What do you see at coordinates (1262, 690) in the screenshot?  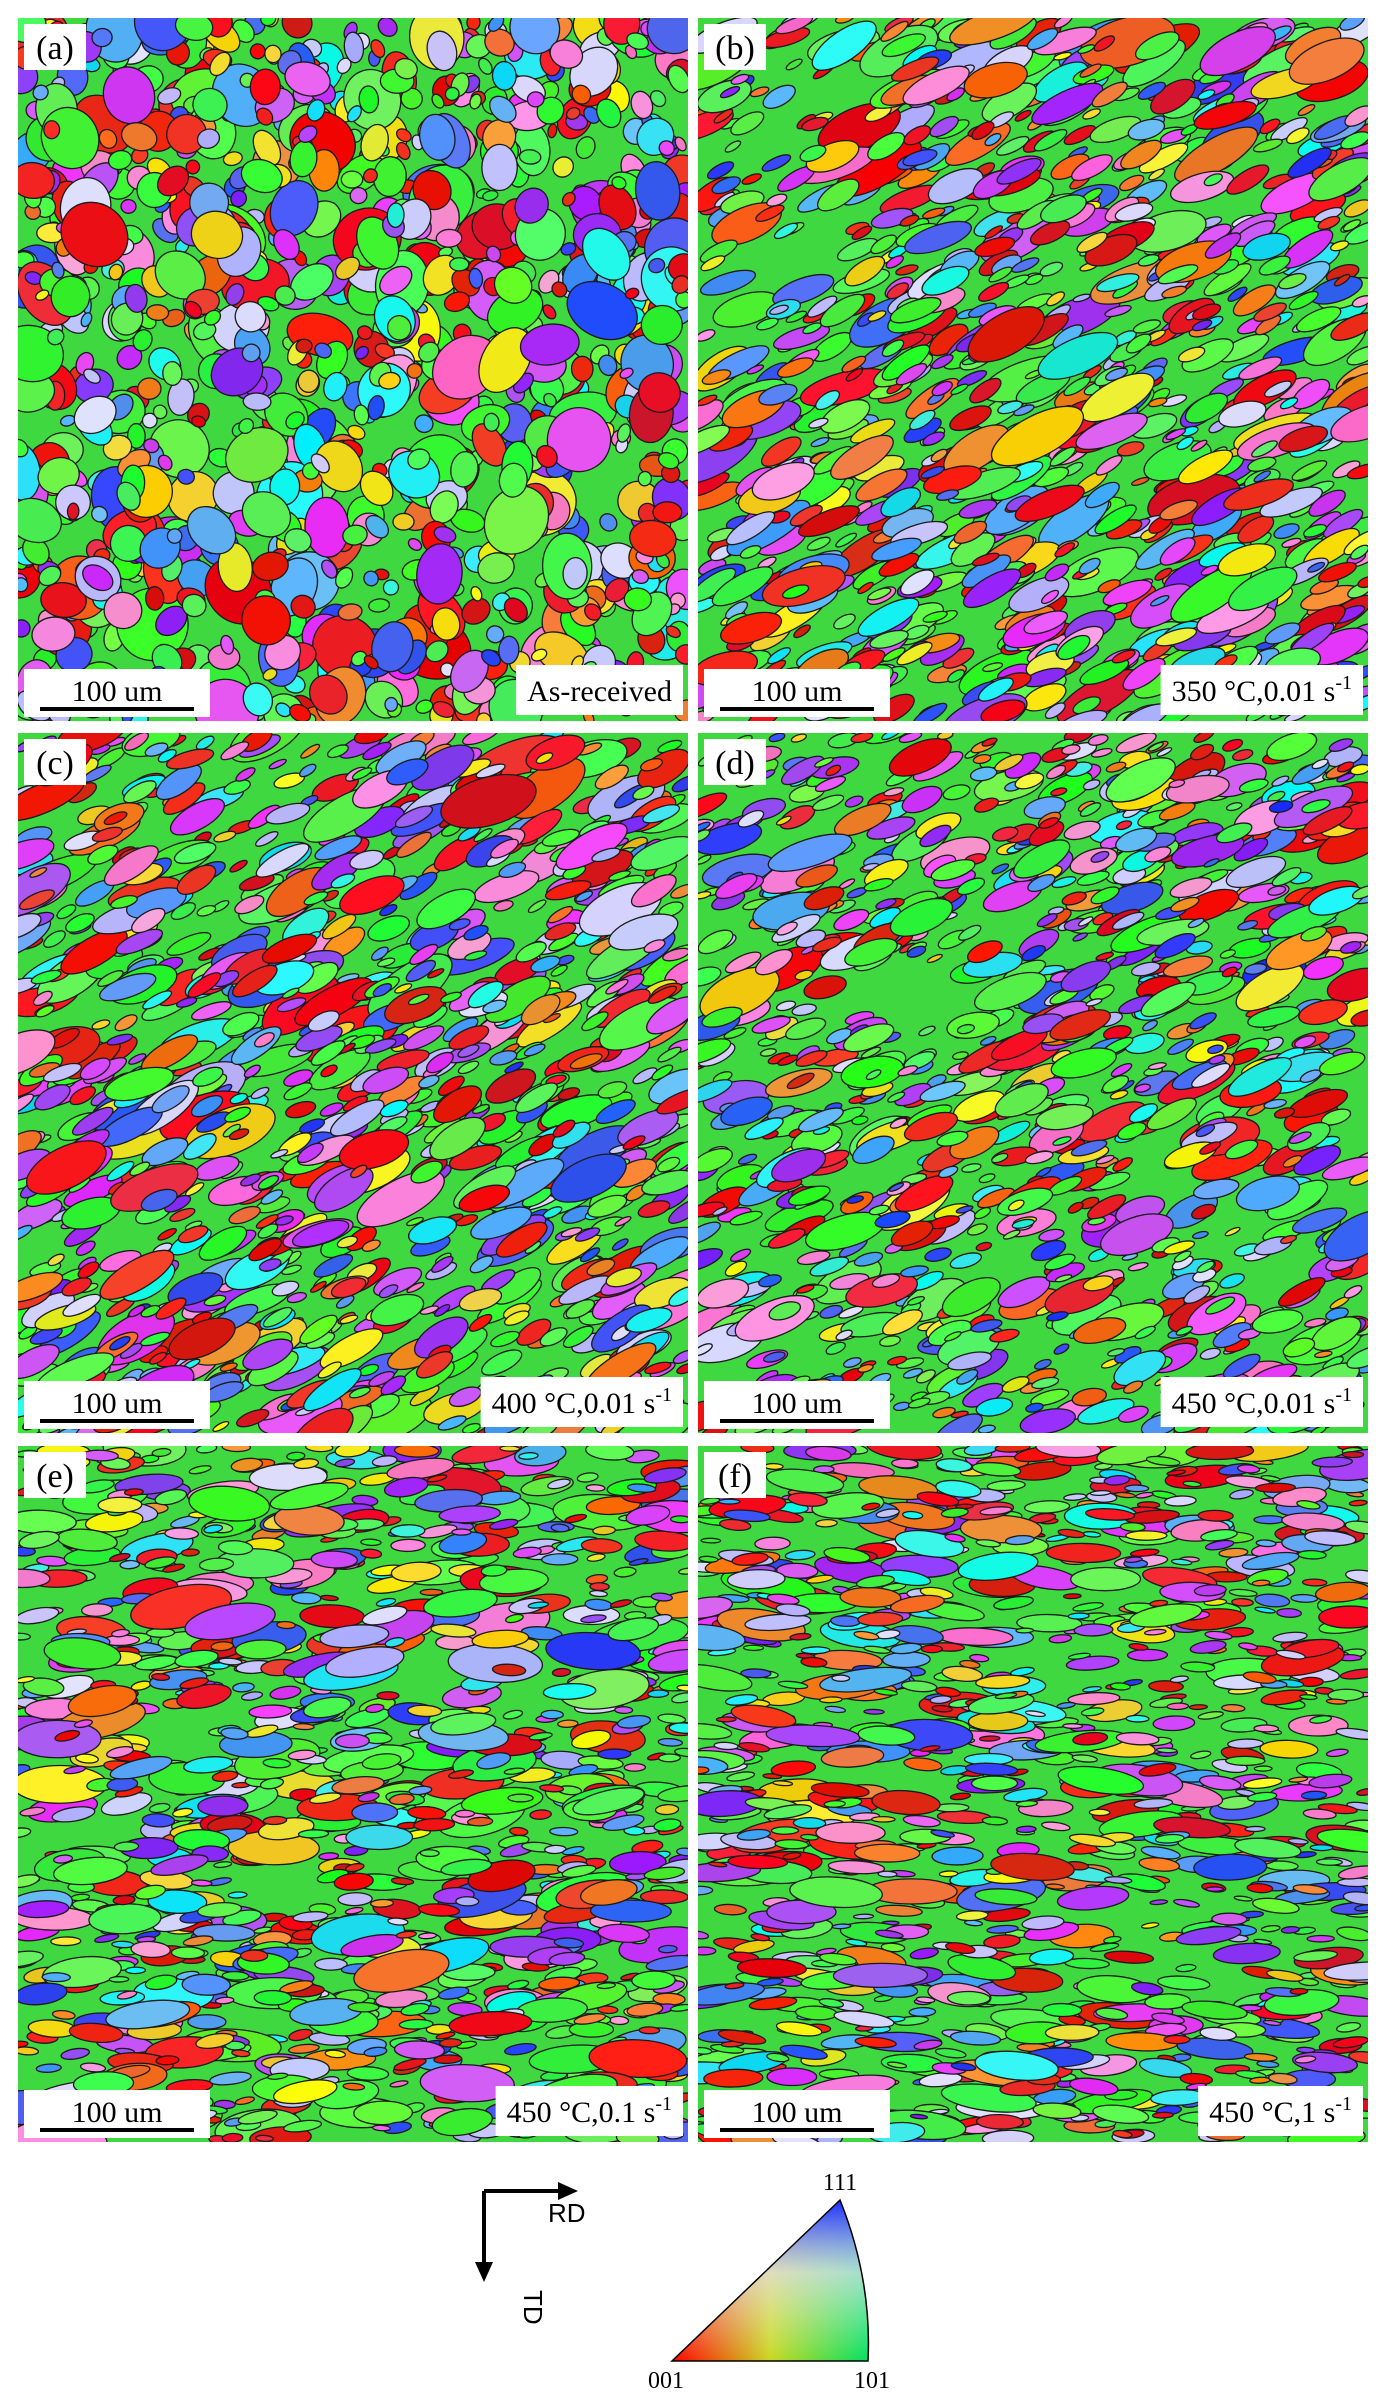 I see `condition-label: 350 °C,0.01 s-1` at bounding box center [1262, 690].